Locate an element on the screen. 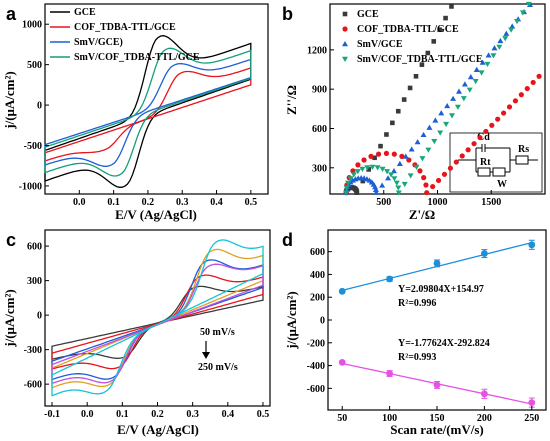 This screenshot has width=550, height=441. panel-a-xlabel: E/V (Ag/AgCl) is located at coordinates (156, 214).